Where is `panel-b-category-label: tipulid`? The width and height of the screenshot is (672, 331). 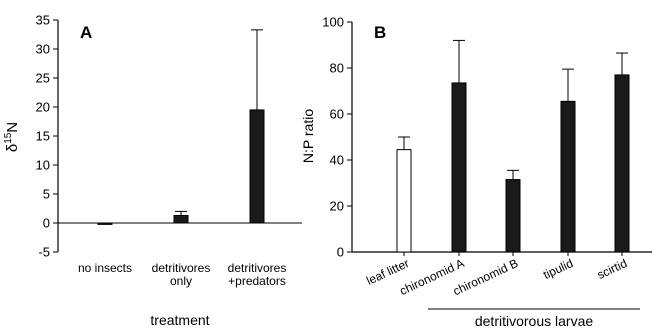
panel-b-category-label: tipulid is located at coordinates (558, 269).